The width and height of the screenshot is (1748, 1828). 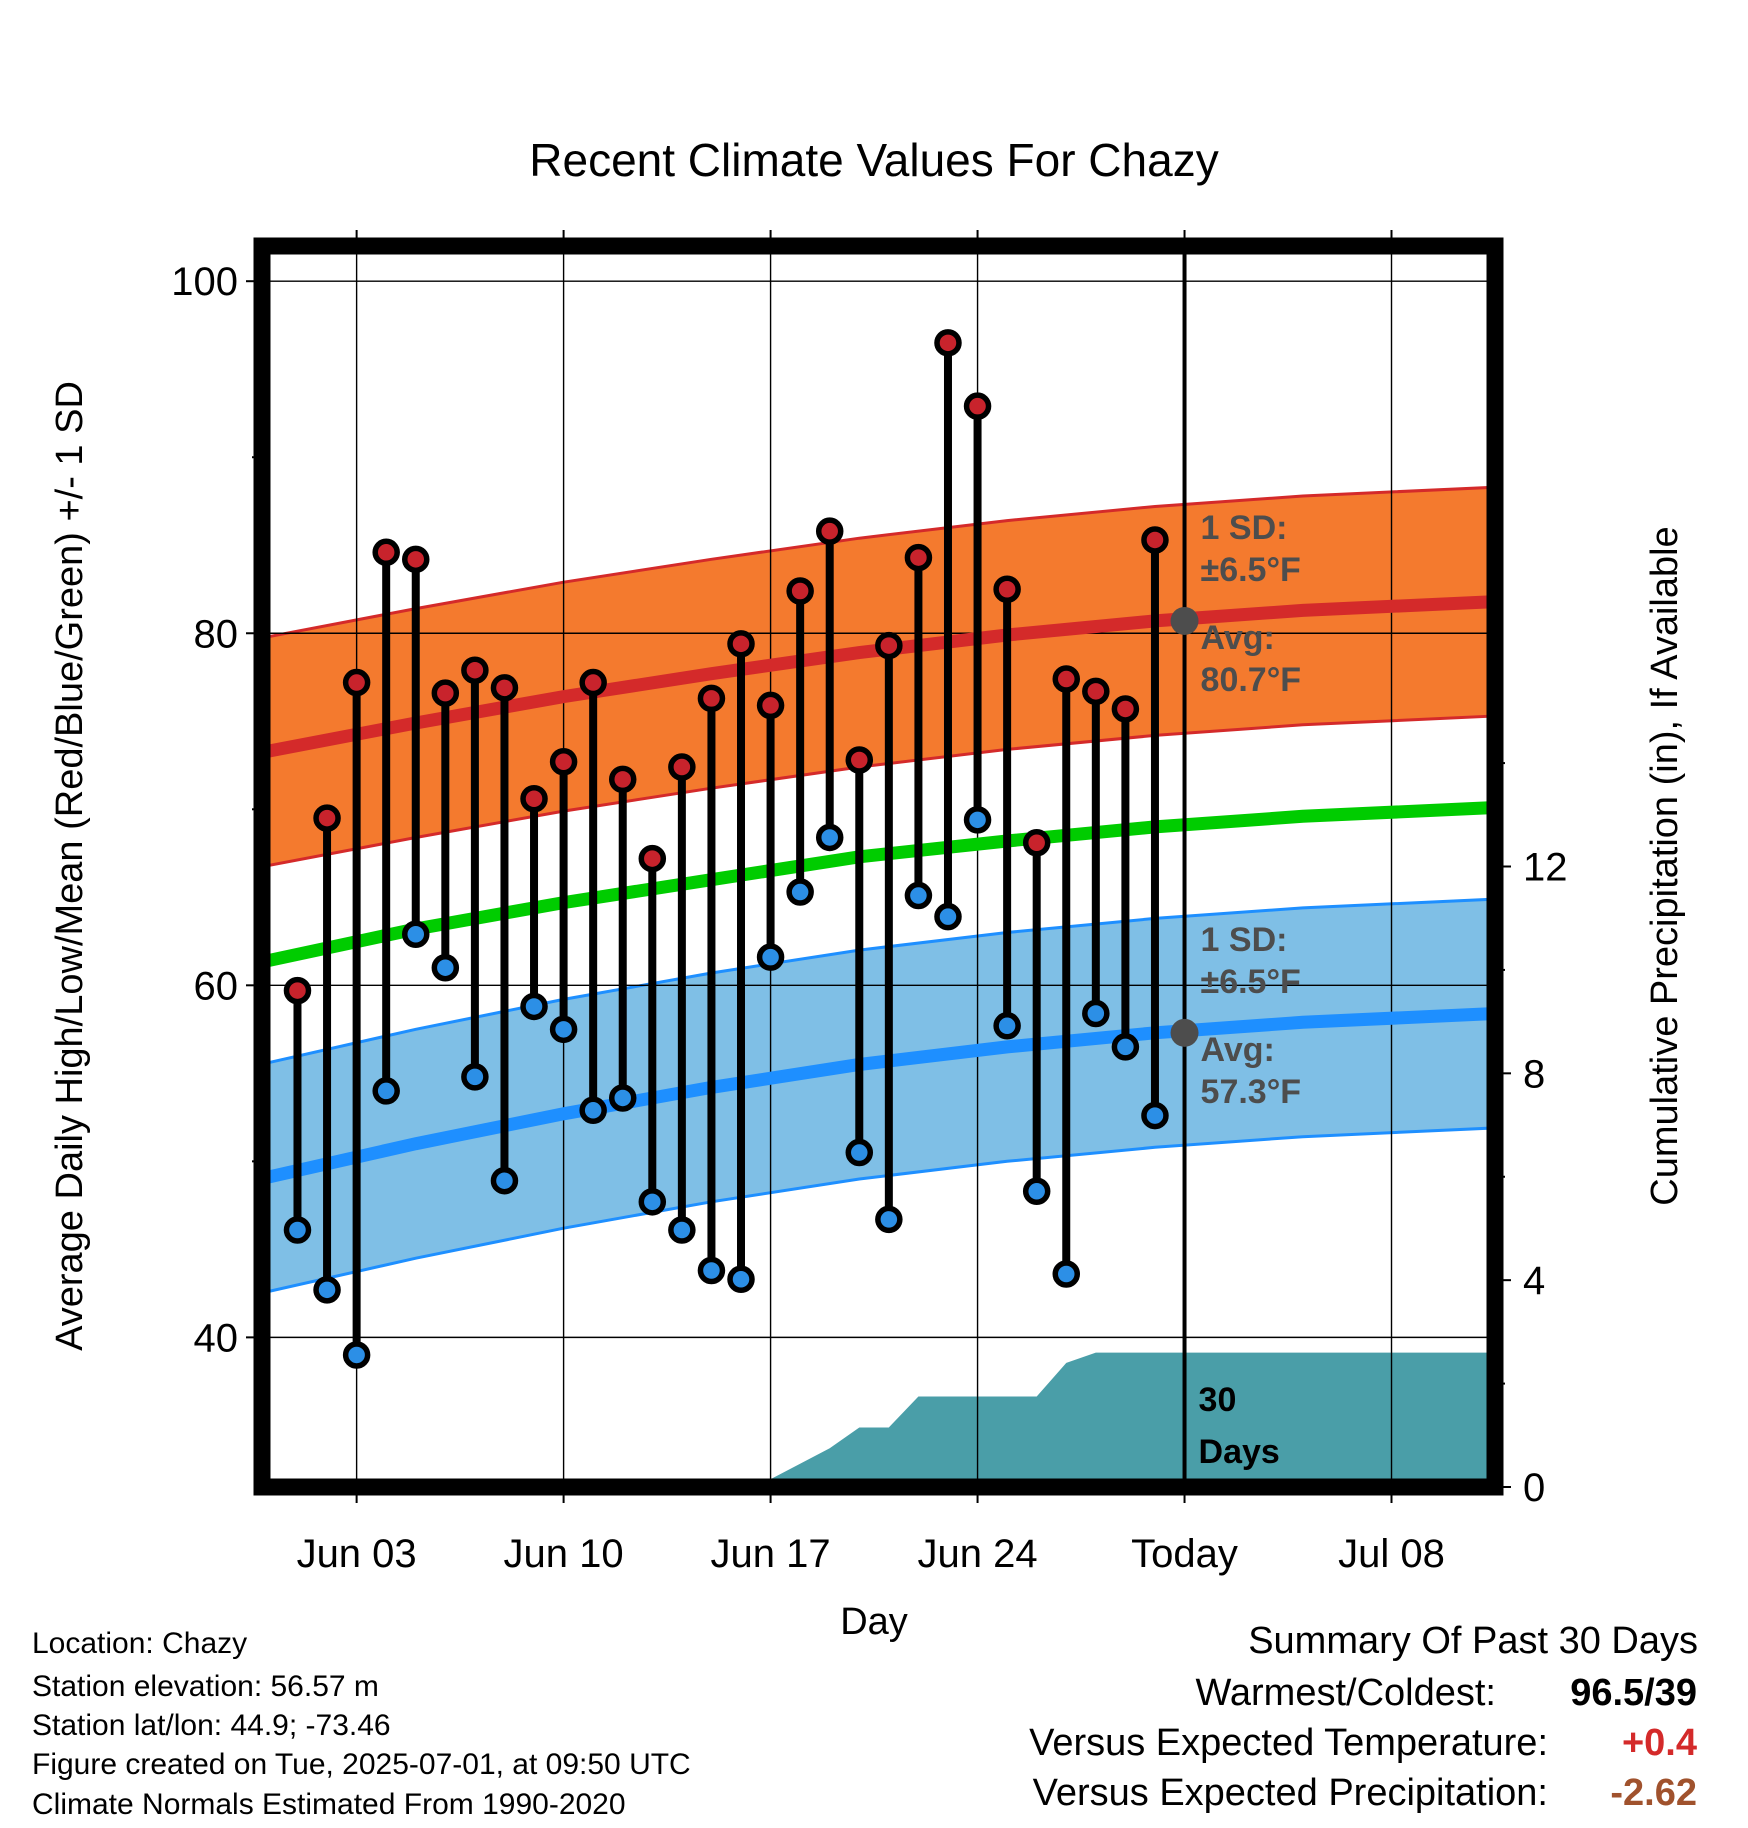 What do you see at coordinates (1184, 1032) in the screenshot?
I see `today-low-avg-dot` at bounding box center [1184, 1032].